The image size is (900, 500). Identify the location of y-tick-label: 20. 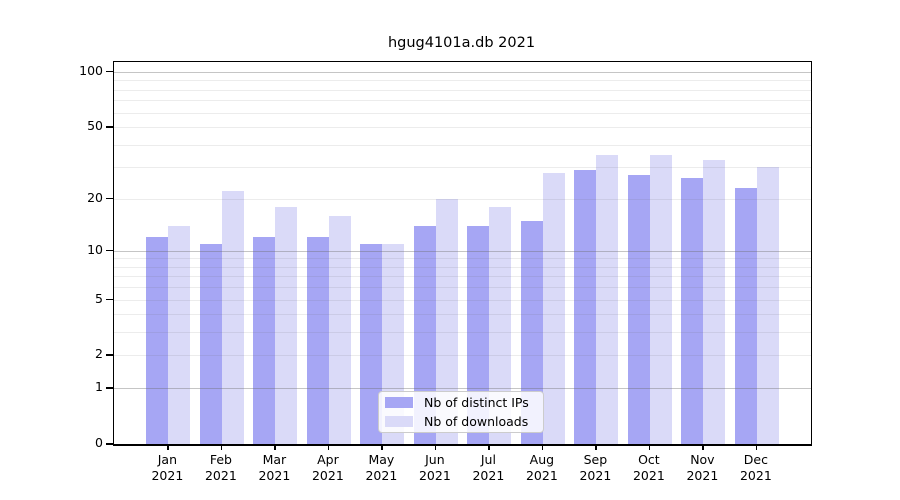
(95, 197).